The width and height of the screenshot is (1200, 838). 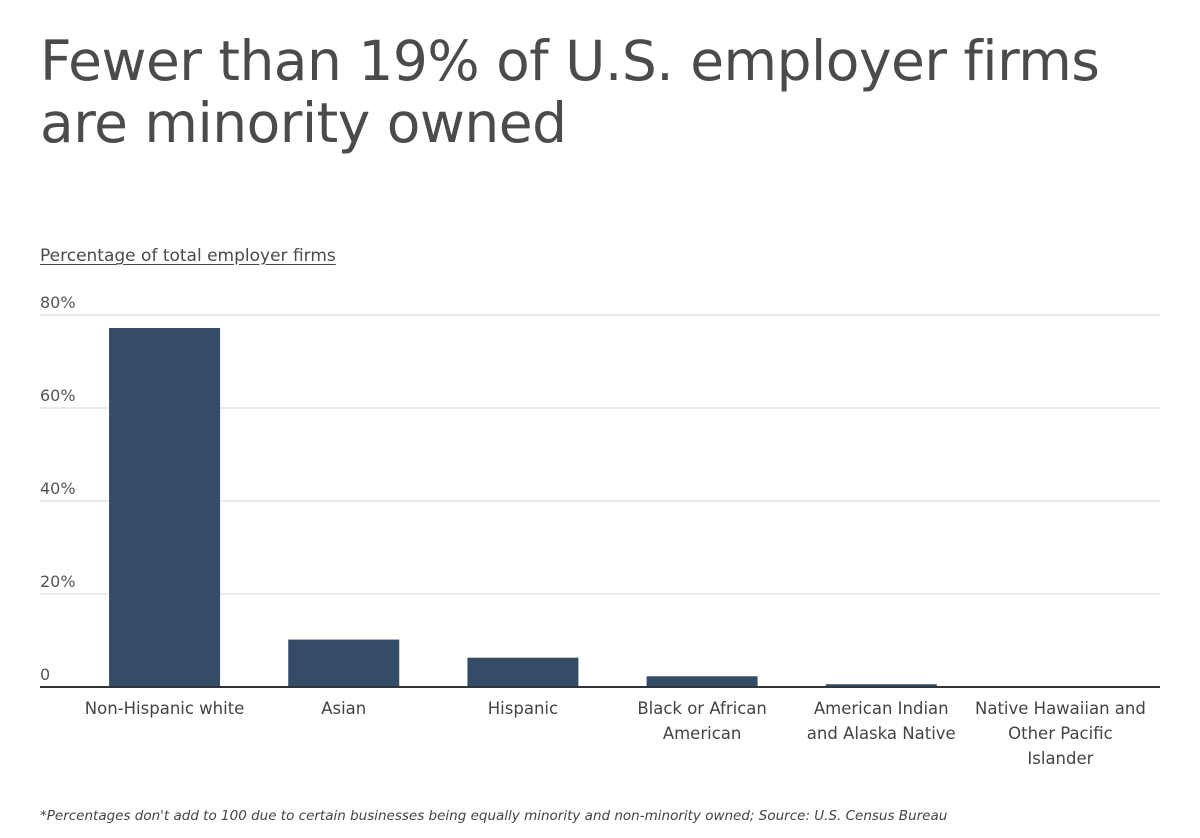 I want to click on y-axis-label: Percentage of total employer firms, so click(x=188, y=256).